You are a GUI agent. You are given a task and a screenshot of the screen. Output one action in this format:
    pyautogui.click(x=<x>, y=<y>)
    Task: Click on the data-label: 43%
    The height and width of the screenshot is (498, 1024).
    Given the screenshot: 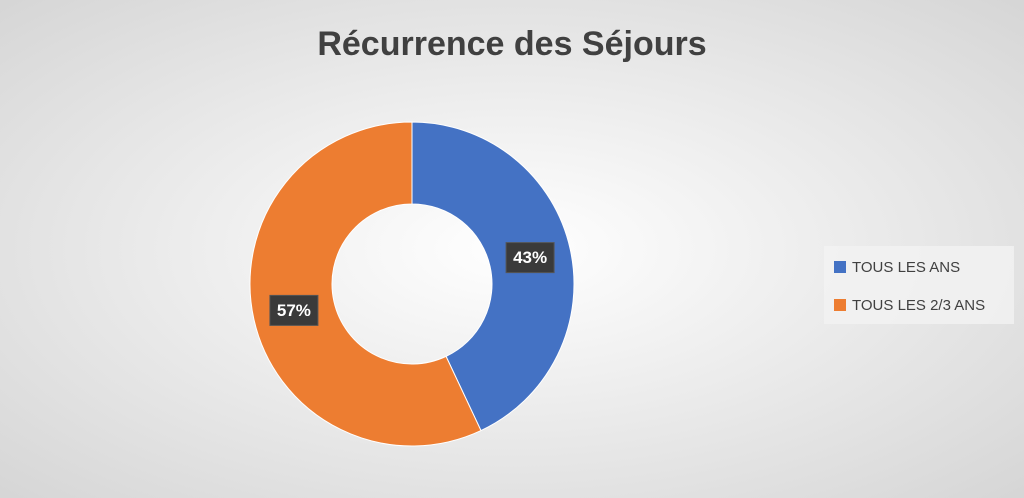 What is the action you would take?
    pyautogui.click(x=530, y=257)
    